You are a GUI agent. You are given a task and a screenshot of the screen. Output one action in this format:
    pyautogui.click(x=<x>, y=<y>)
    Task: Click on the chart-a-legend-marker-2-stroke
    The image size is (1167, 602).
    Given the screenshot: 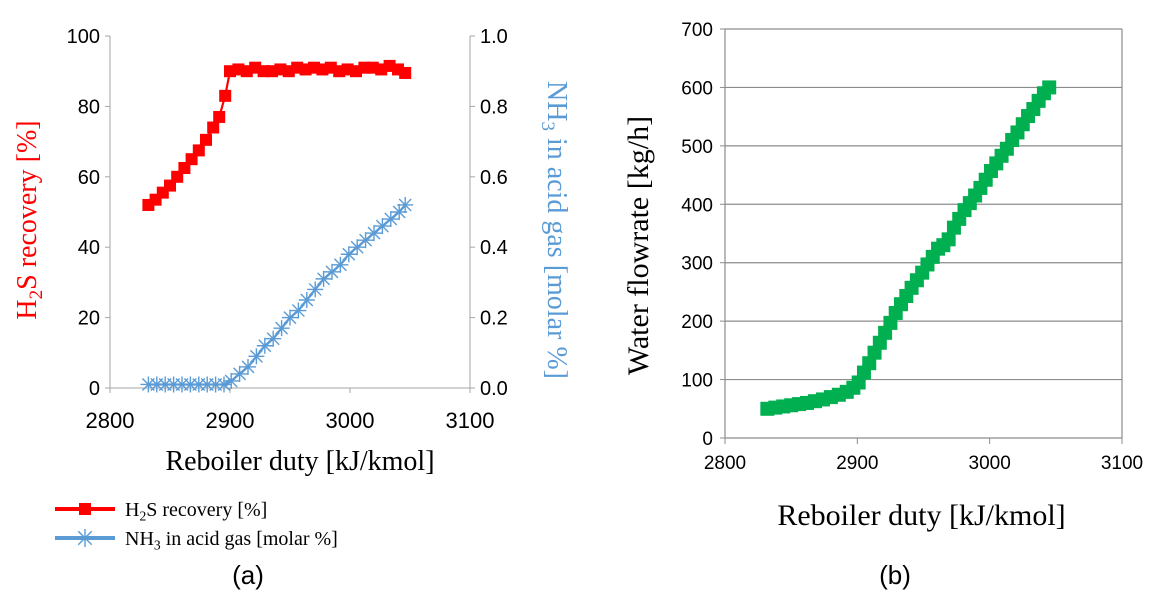 What is the action you would take?
    pyautogui.click(x=85, y=538)
    